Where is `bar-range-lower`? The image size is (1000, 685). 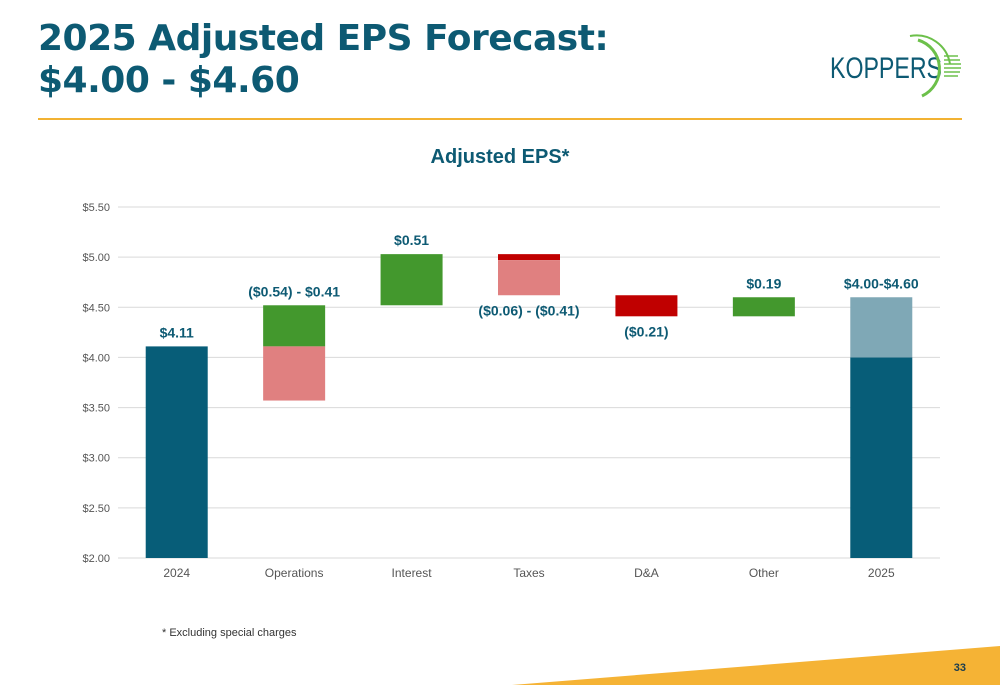
bar-range-lower is located at coordinates (294, 373).